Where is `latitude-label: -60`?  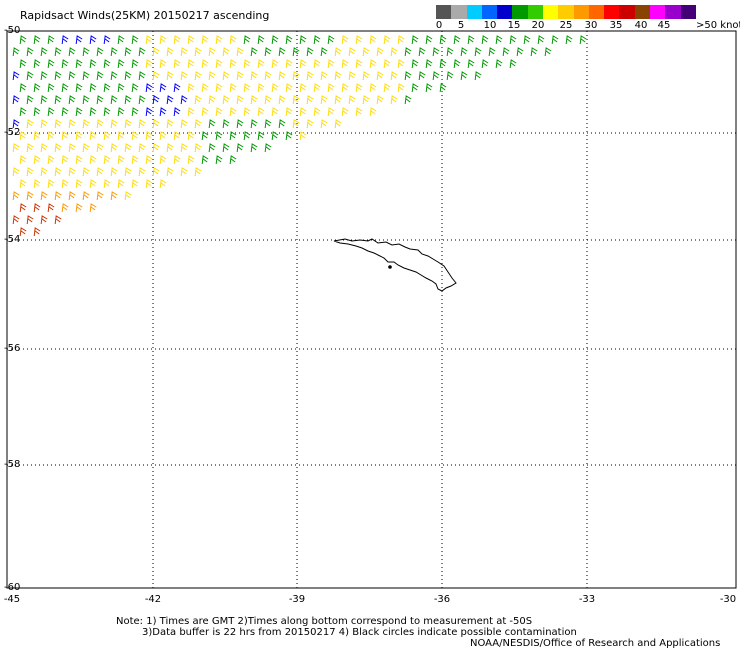 latitude-label: -60 is located at coordinates (12, 587).